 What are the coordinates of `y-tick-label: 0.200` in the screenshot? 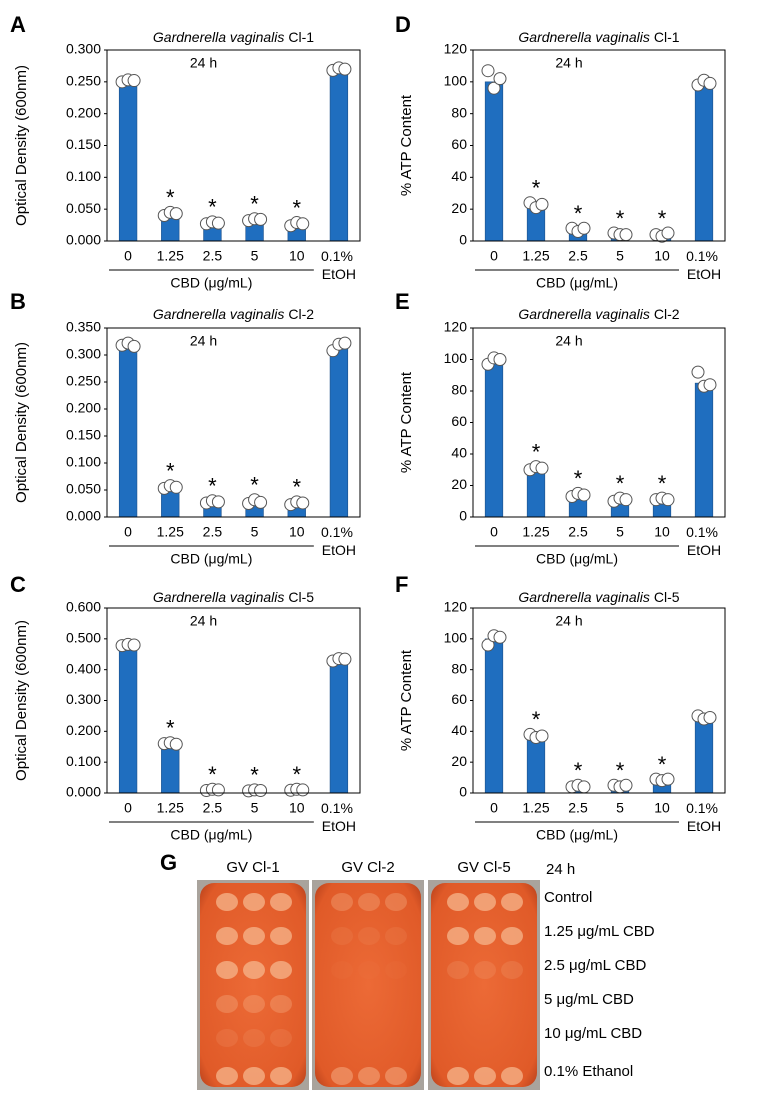 It's located at (83, 730).